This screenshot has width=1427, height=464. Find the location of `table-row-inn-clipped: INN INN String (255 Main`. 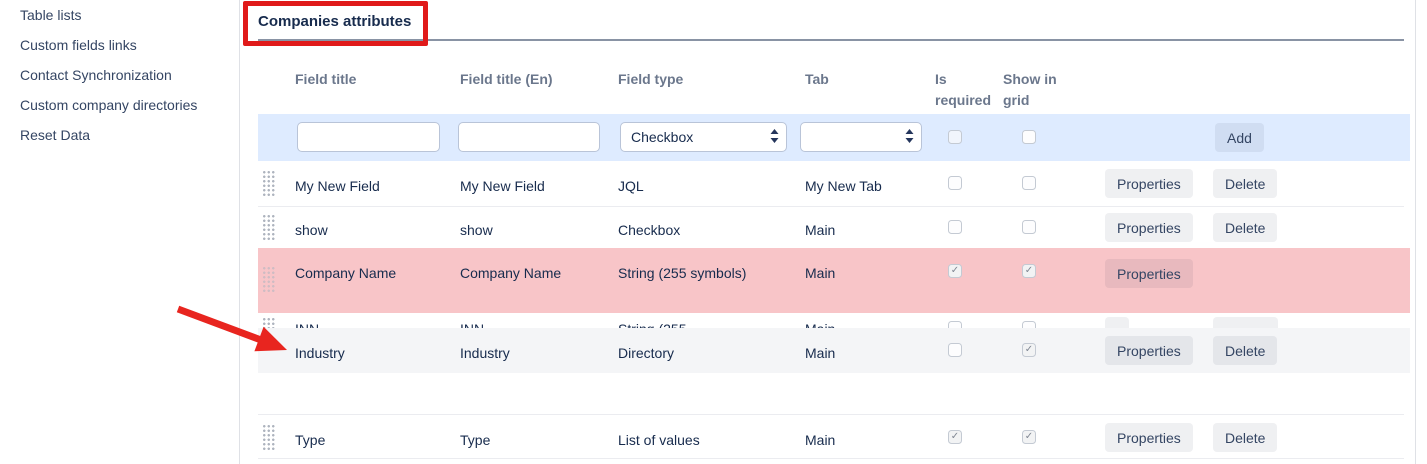

table-row-inn-clipped: INN INN String (255 Main is located at coordinates (834, 321).